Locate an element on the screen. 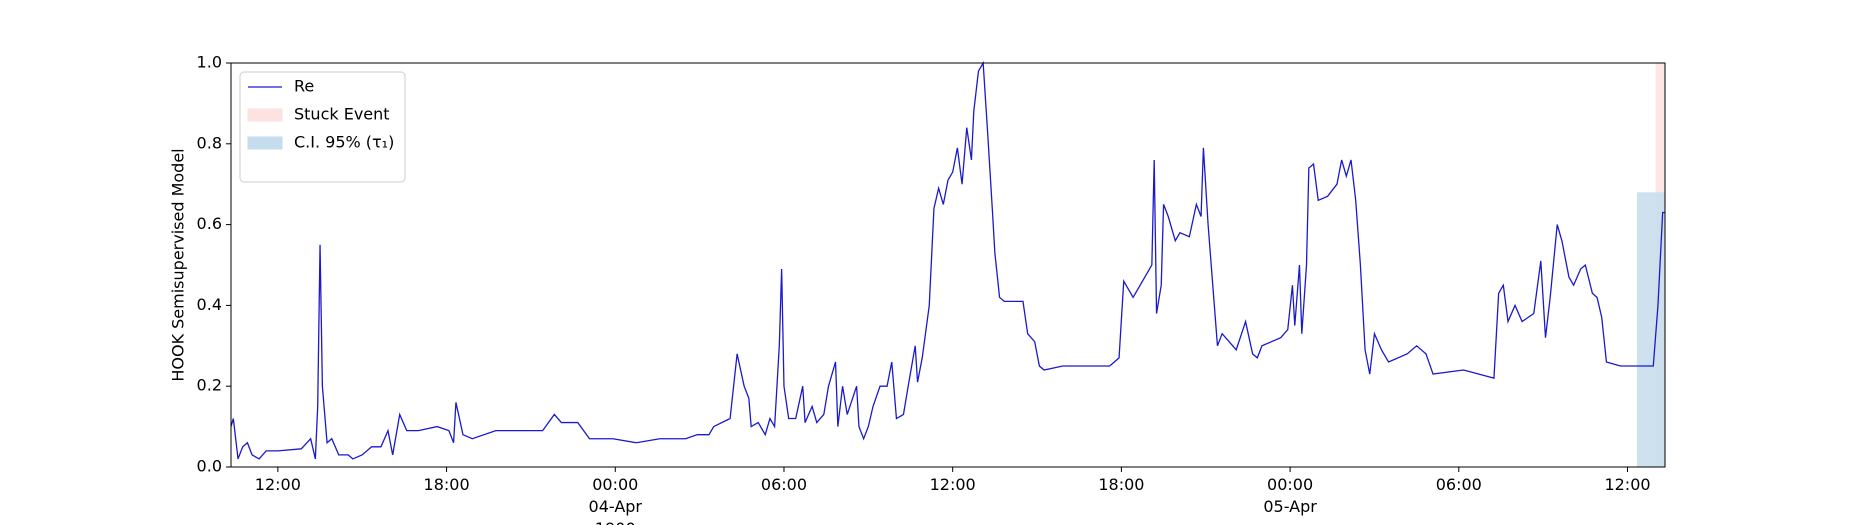  legend: Re Stuck Event C.I. 95% (τ₁) is located at coordinates (322, 127).